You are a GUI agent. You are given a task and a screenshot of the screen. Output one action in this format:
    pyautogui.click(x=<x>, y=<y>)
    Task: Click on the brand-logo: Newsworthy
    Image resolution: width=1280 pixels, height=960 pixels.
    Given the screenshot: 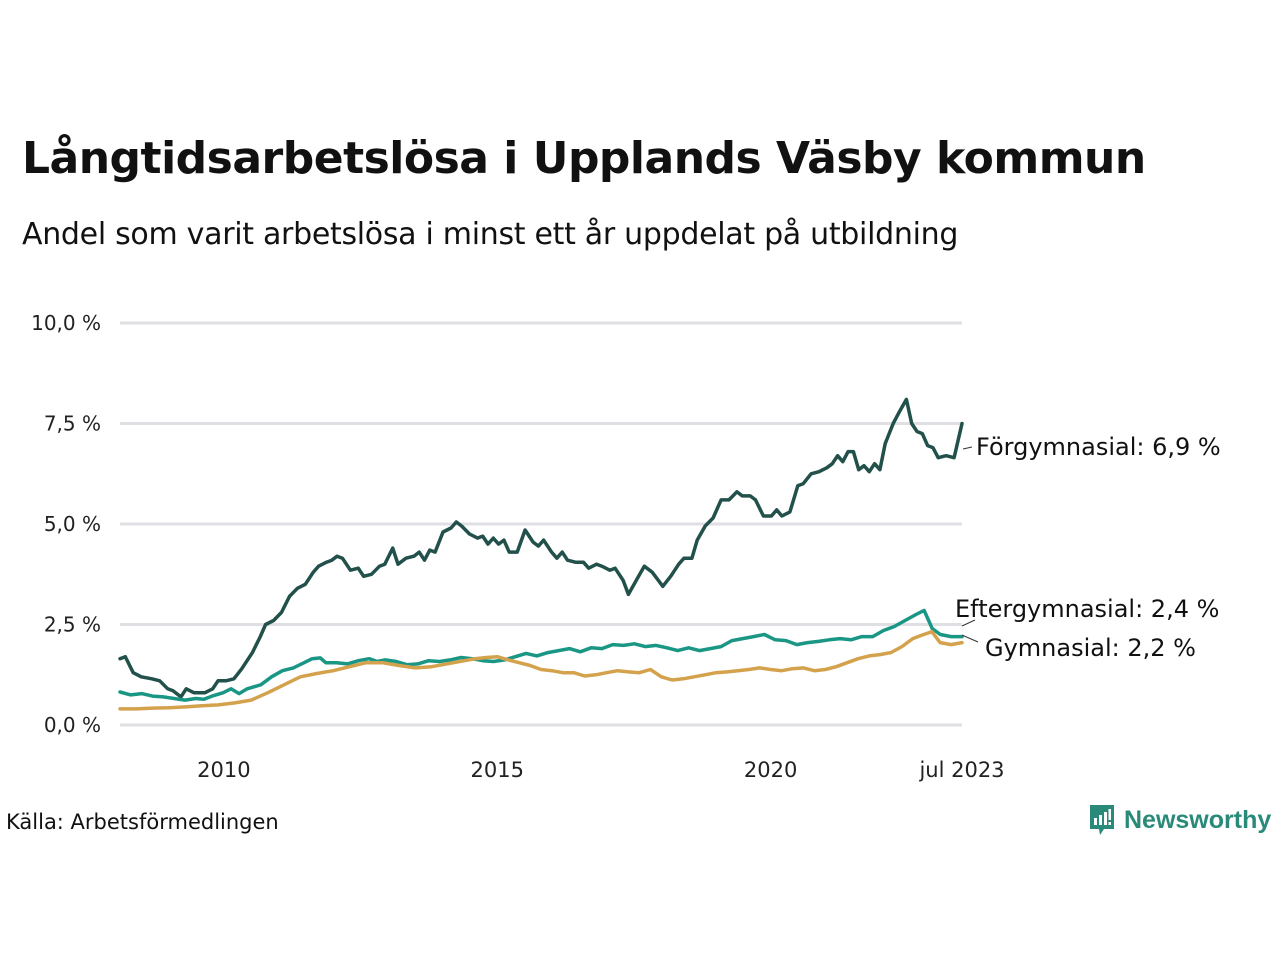 What is the action you would take?
    pyautogui.click(x=1179, y=820)
    